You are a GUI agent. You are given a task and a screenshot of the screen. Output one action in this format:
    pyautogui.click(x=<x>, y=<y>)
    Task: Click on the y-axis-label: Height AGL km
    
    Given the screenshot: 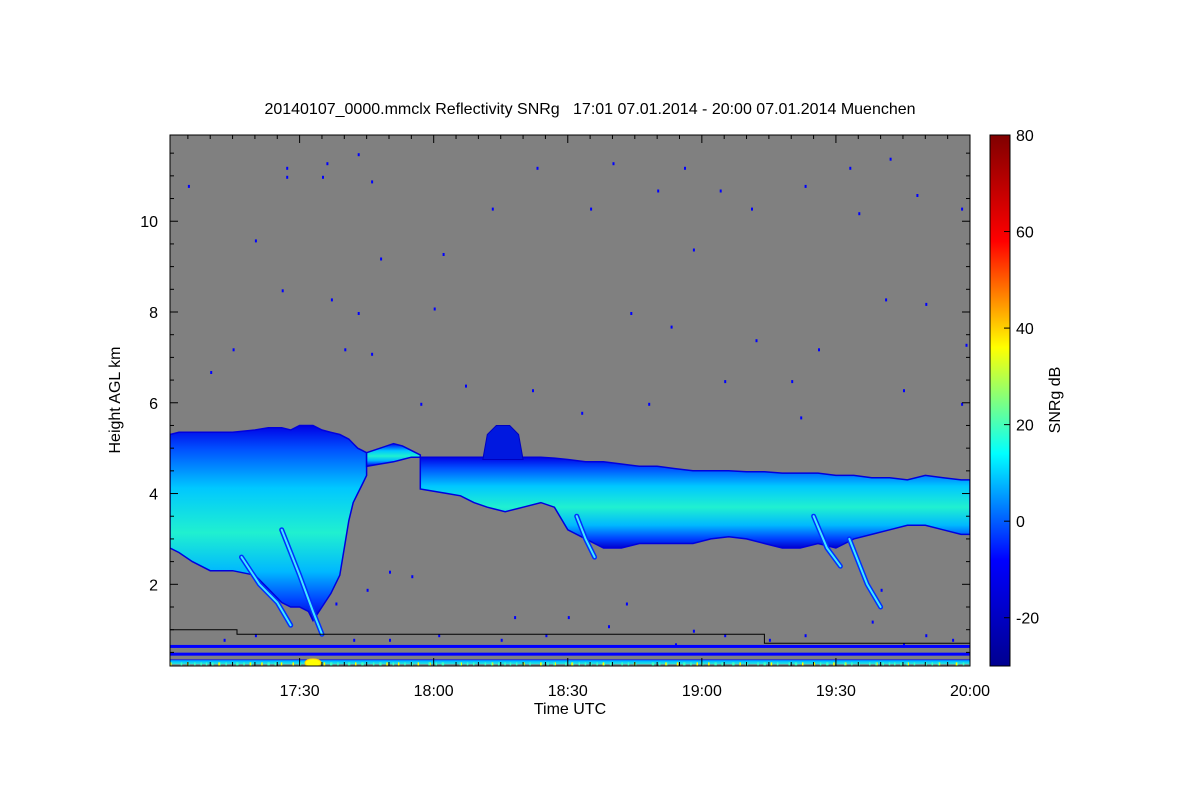 What is the action you would take?
    pyautogui.click(x=115, y=399)
    